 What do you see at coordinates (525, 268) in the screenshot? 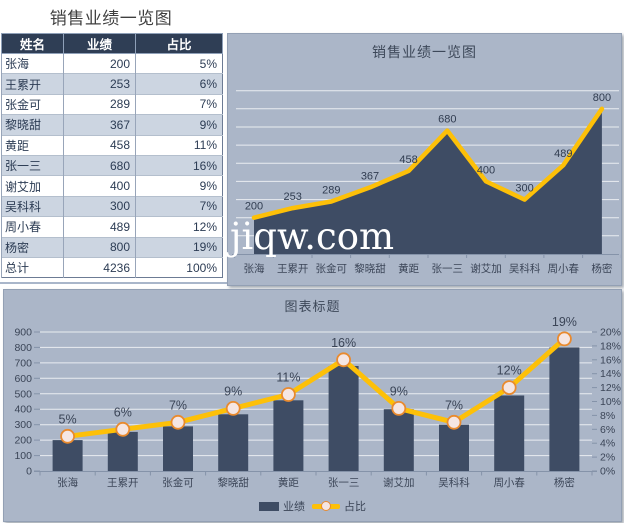
I see `category-label: 吴科科` at bounding box center [525, 268].